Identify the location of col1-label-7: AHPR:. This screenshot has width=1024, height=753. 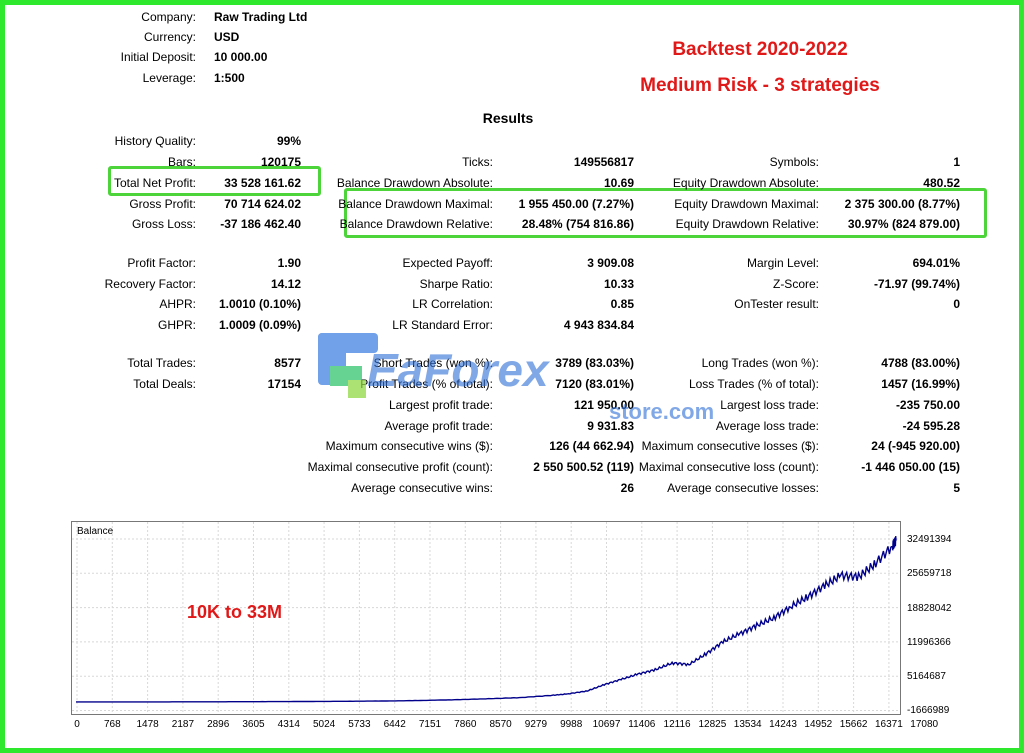
(177, 304).